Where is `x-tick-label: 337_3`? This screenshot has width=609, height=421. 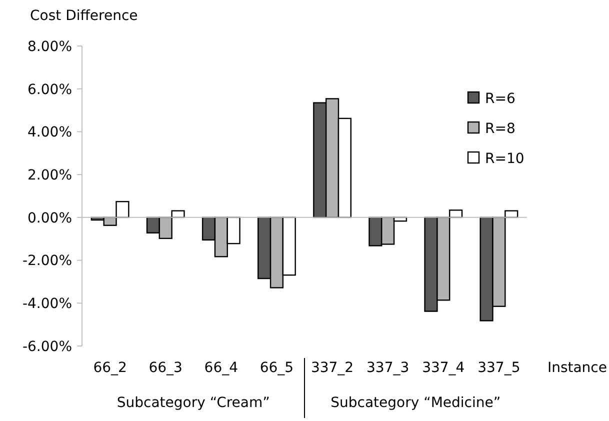 x-tick-label: 337_3 is located at coordinates (388, 368).